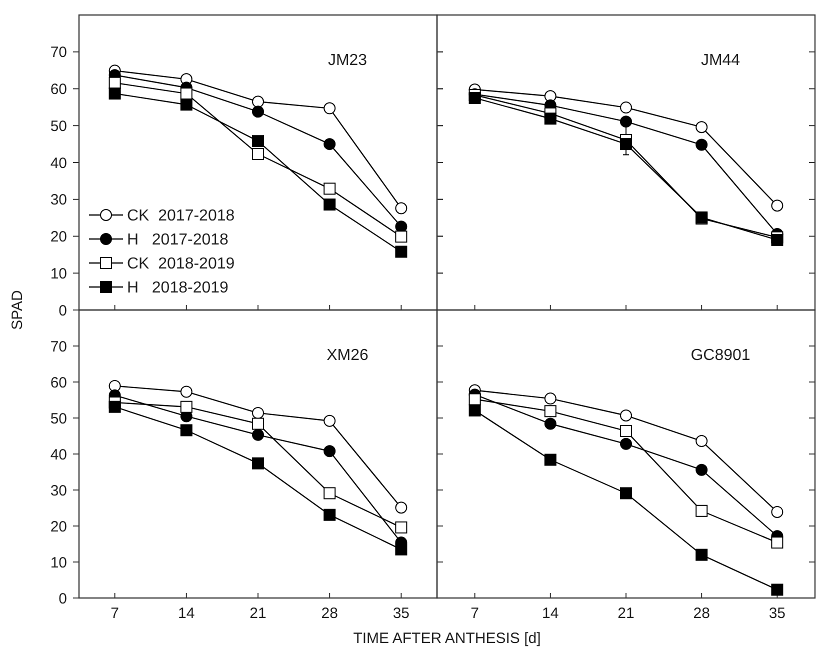 This screenshot has height=655, width=816. I want to click on y-axis-title: SPAD, so click(17, 310).